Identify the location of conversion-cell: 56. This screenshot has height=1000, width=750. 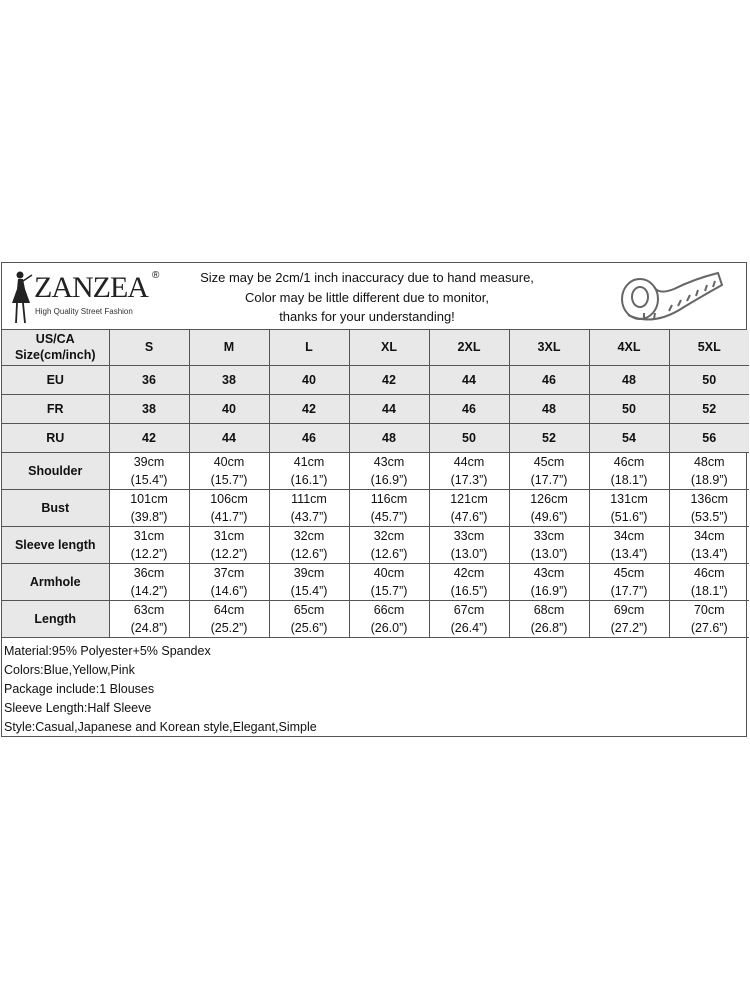
(708, 437).